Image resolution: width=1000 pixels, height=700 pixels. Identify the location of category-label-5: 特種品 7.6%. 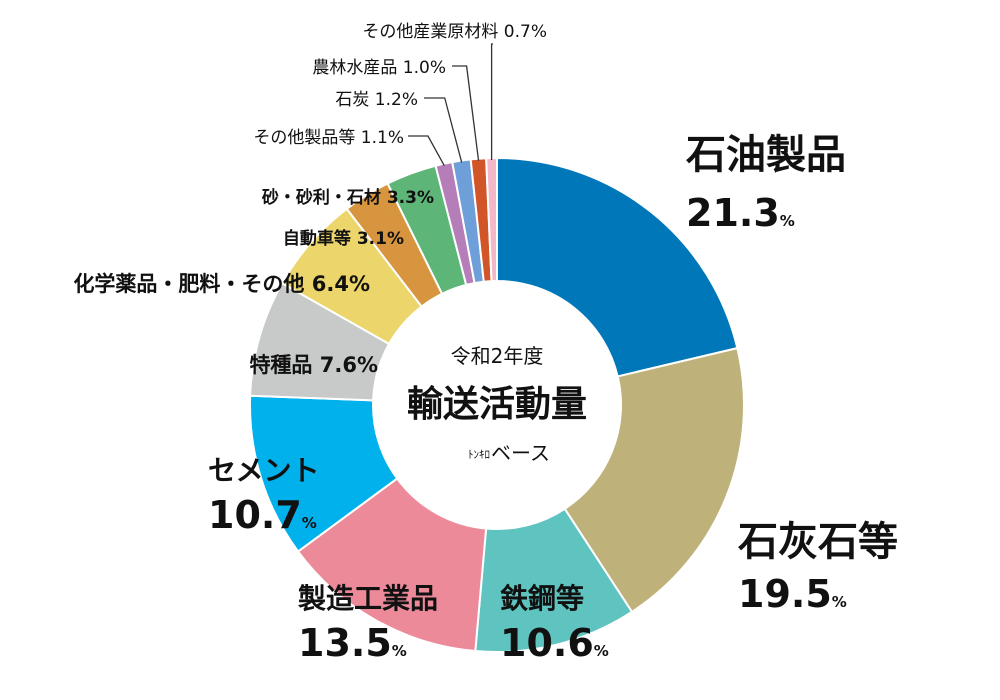
(313, 365).